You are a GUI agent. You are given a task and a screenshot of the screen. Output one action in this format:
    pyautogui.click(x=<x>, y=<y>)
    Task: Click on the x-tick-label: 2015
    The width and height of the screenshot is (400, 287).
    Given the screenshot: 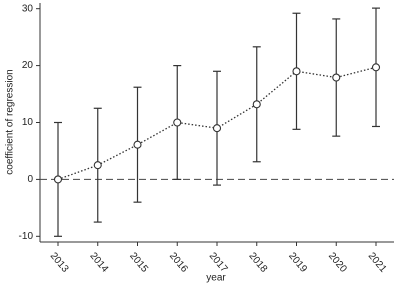 What is the action you would take?
    pyautogui.click(x=138, y=263)
    